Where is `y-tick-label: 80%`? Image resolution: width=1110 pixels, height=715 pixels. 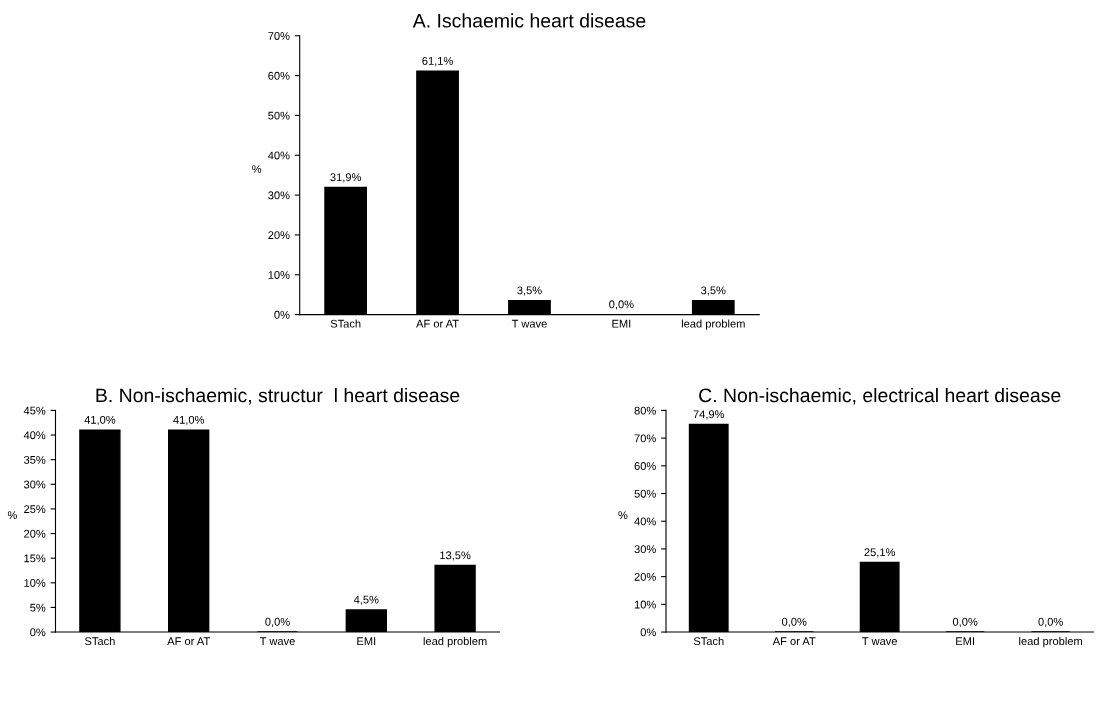
y-tick-label: 80% is located at coordinates (645, 410).